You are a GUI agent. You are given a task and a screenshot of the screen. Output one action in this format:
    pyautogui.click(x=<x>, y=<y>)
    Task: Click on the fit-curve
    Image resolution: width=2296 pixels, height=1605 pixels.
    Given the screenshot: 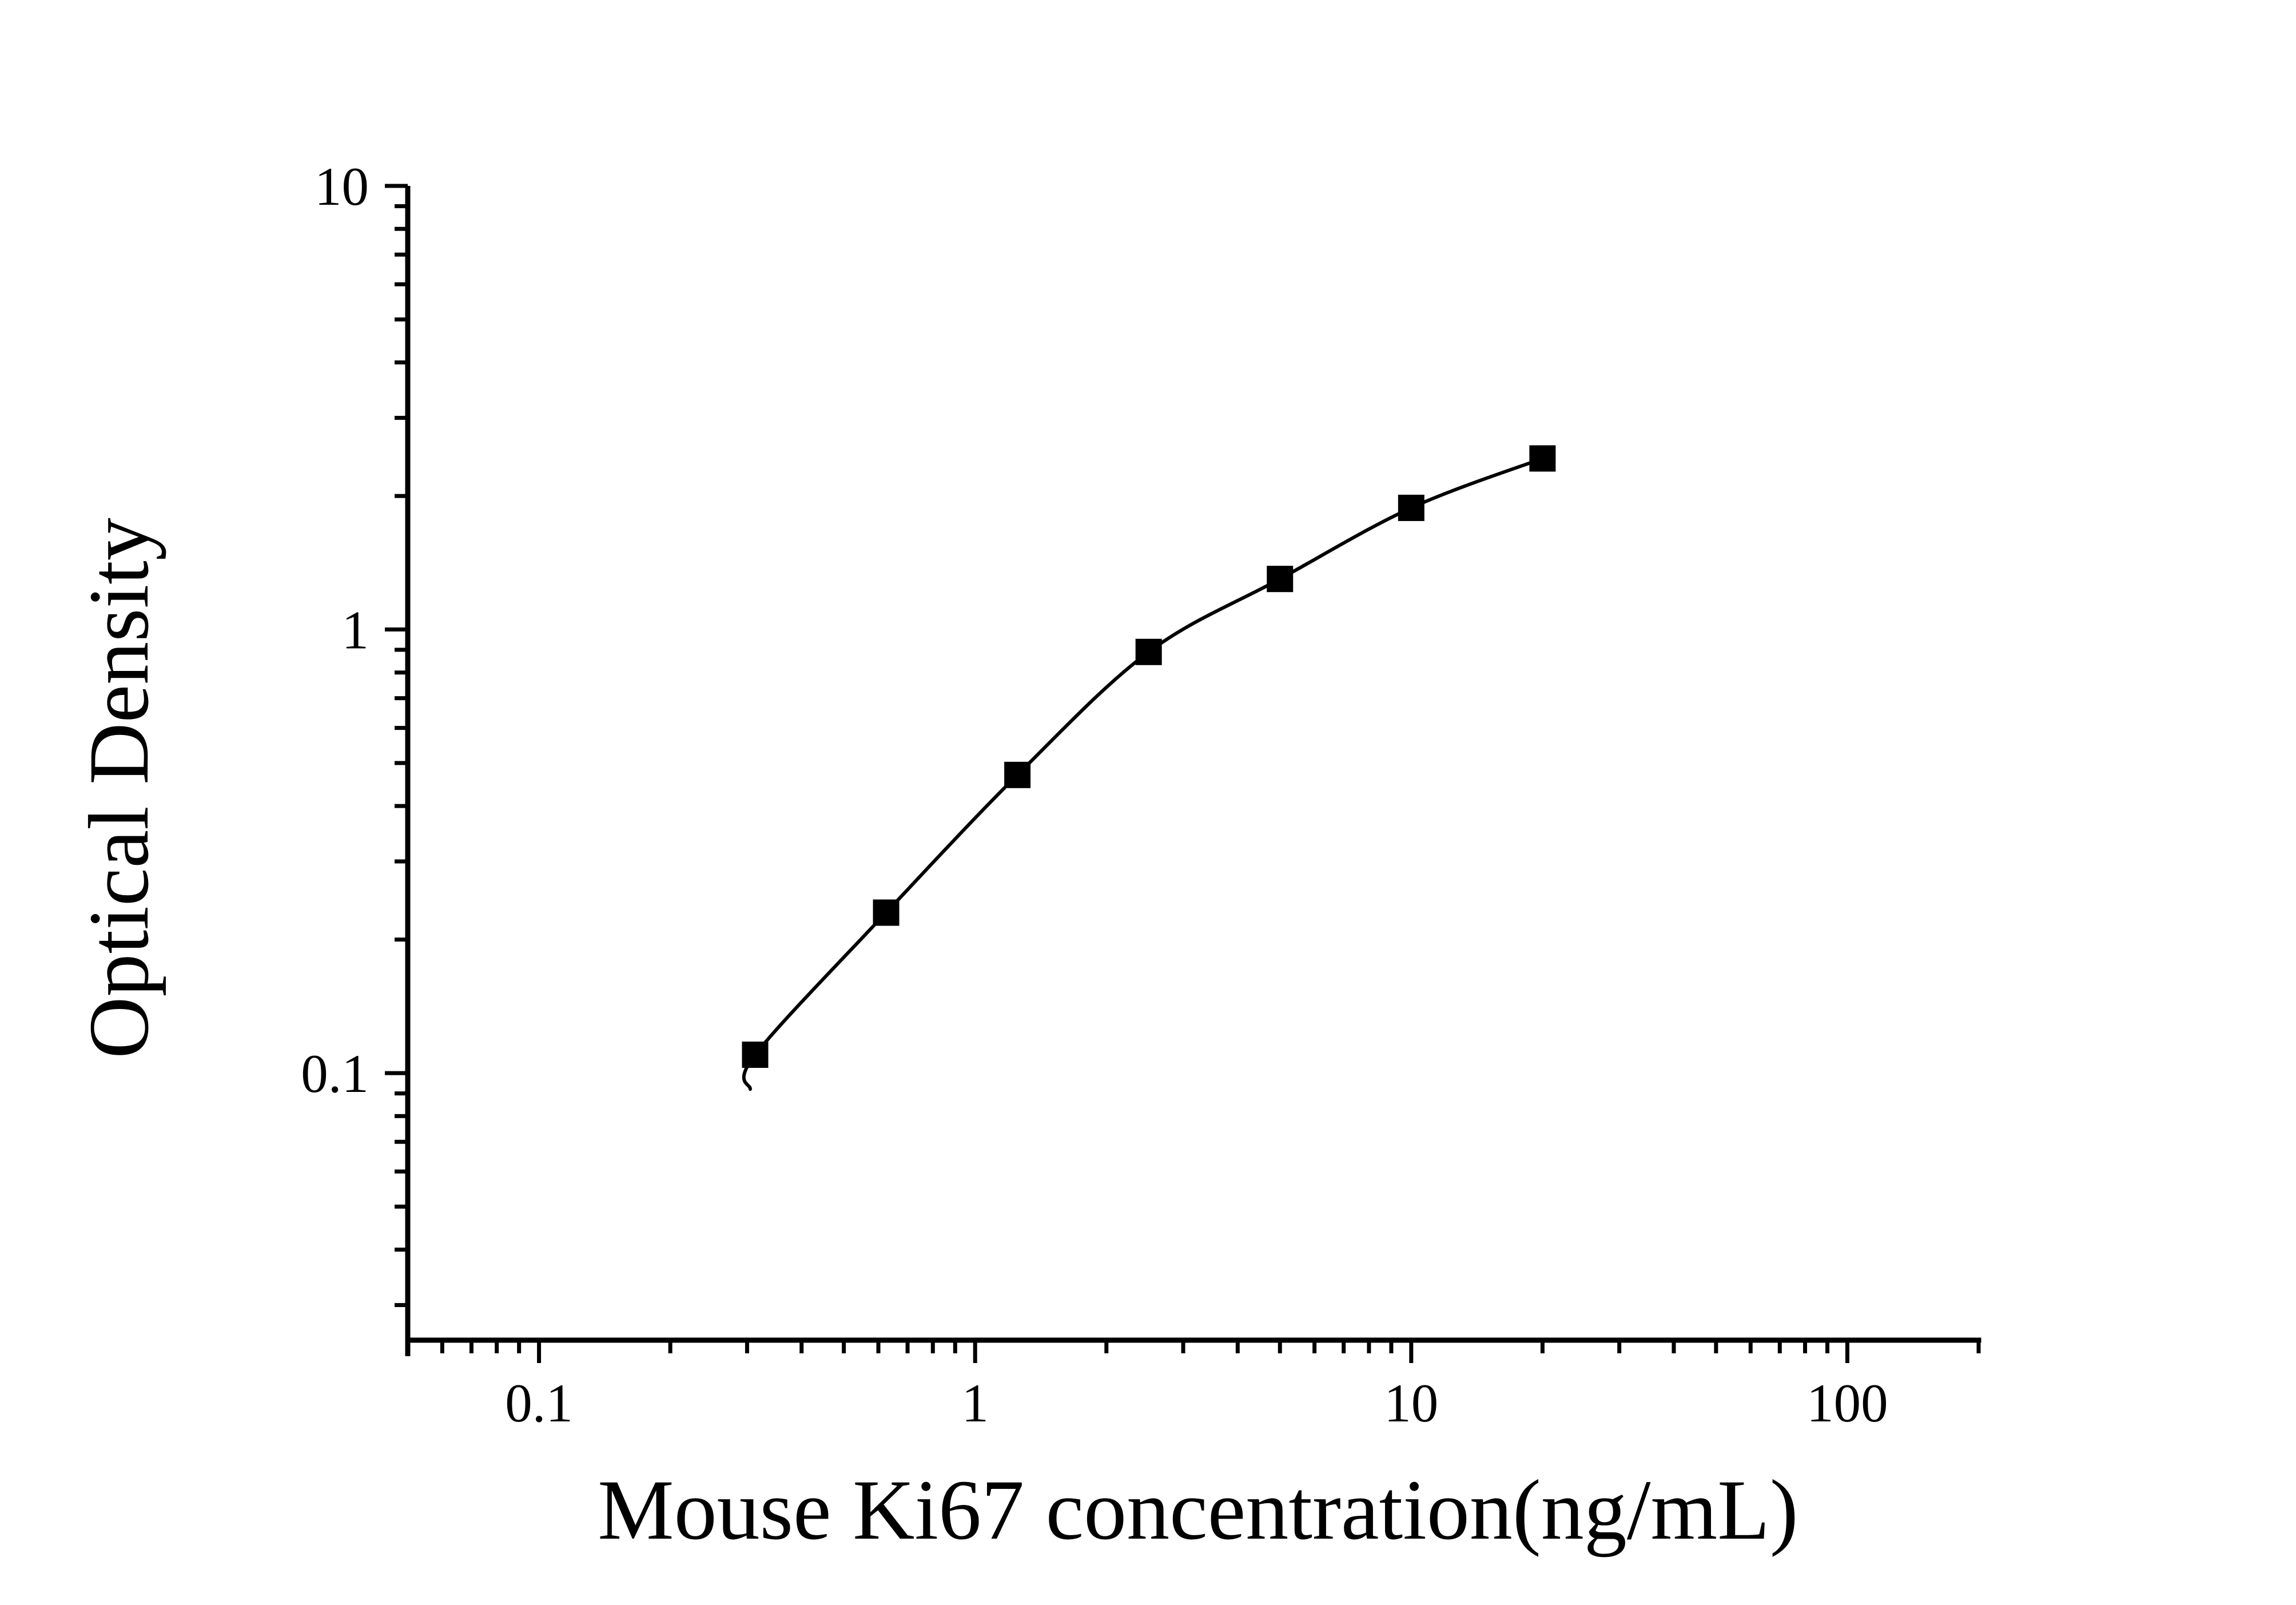 What is the action you would take?
    pyautogui.click(x=1143, y=773)
    